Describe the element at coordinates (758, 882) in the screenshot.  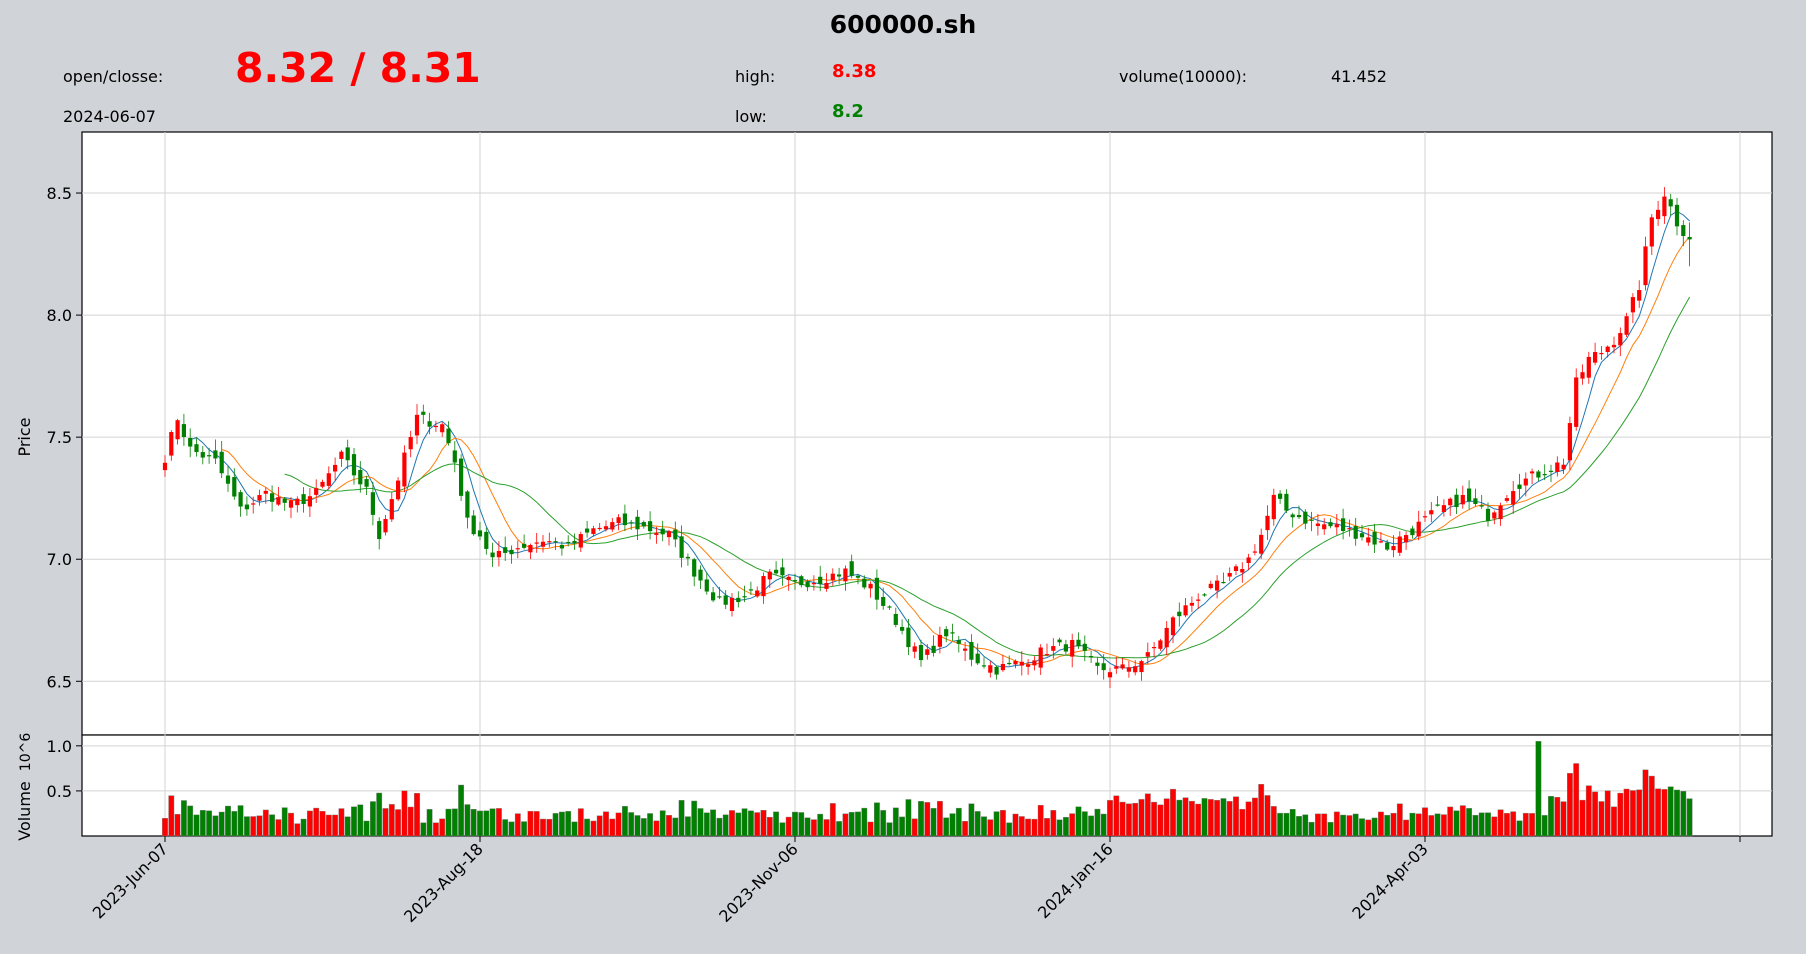
I see `x-tick-label: 2023-Nov-06` at that location.